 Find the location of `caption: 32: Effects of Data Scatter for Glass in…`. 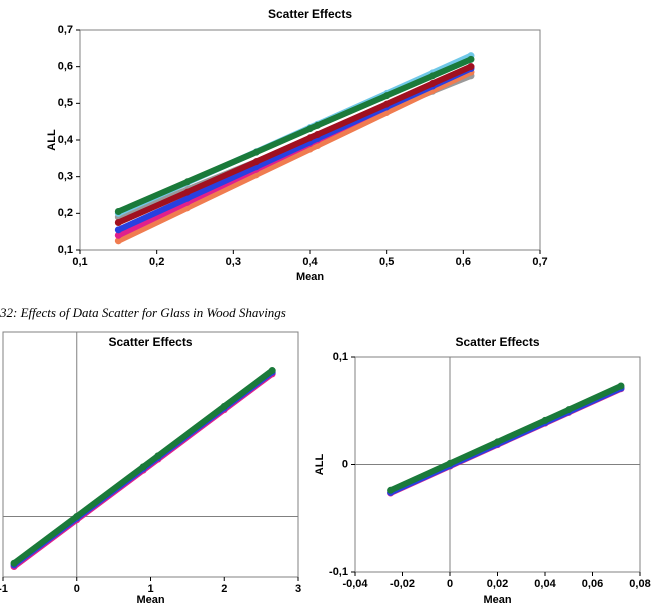

caption: 32: Effects of Data Scatter for Glass in… is located at coordinates (143, 312).